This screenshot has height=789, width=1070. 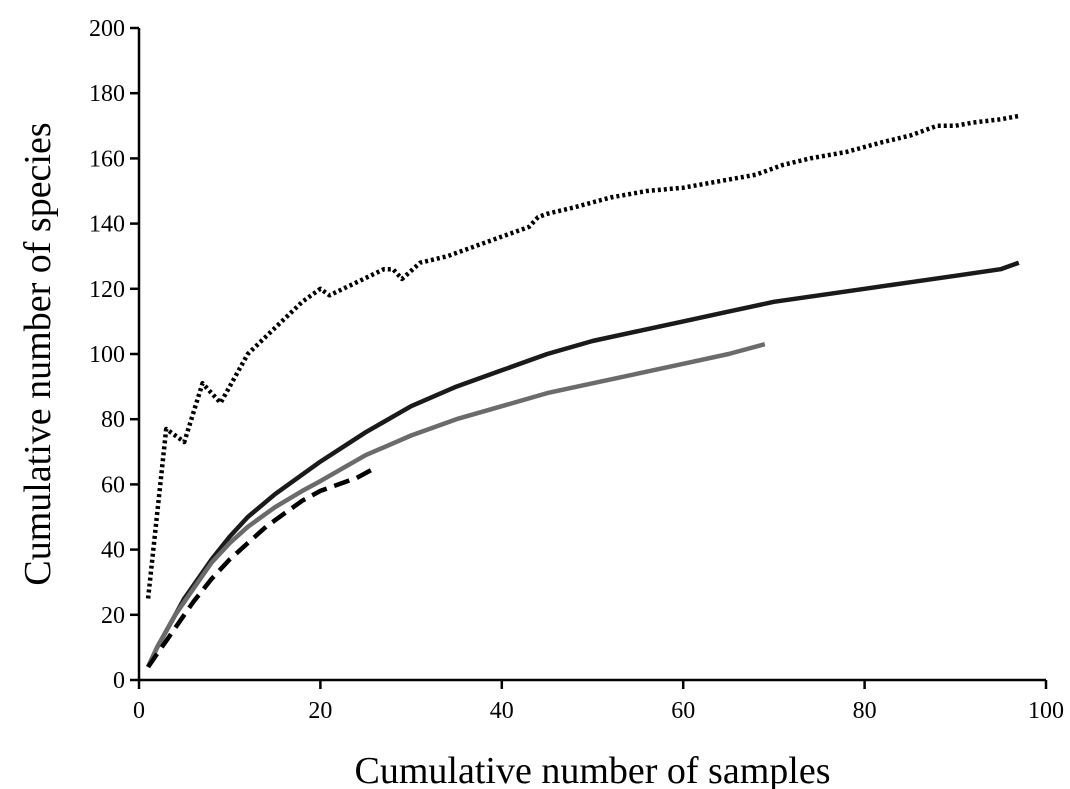 I want to click on x-tick-label: 100, so click(x=1046, y=711).